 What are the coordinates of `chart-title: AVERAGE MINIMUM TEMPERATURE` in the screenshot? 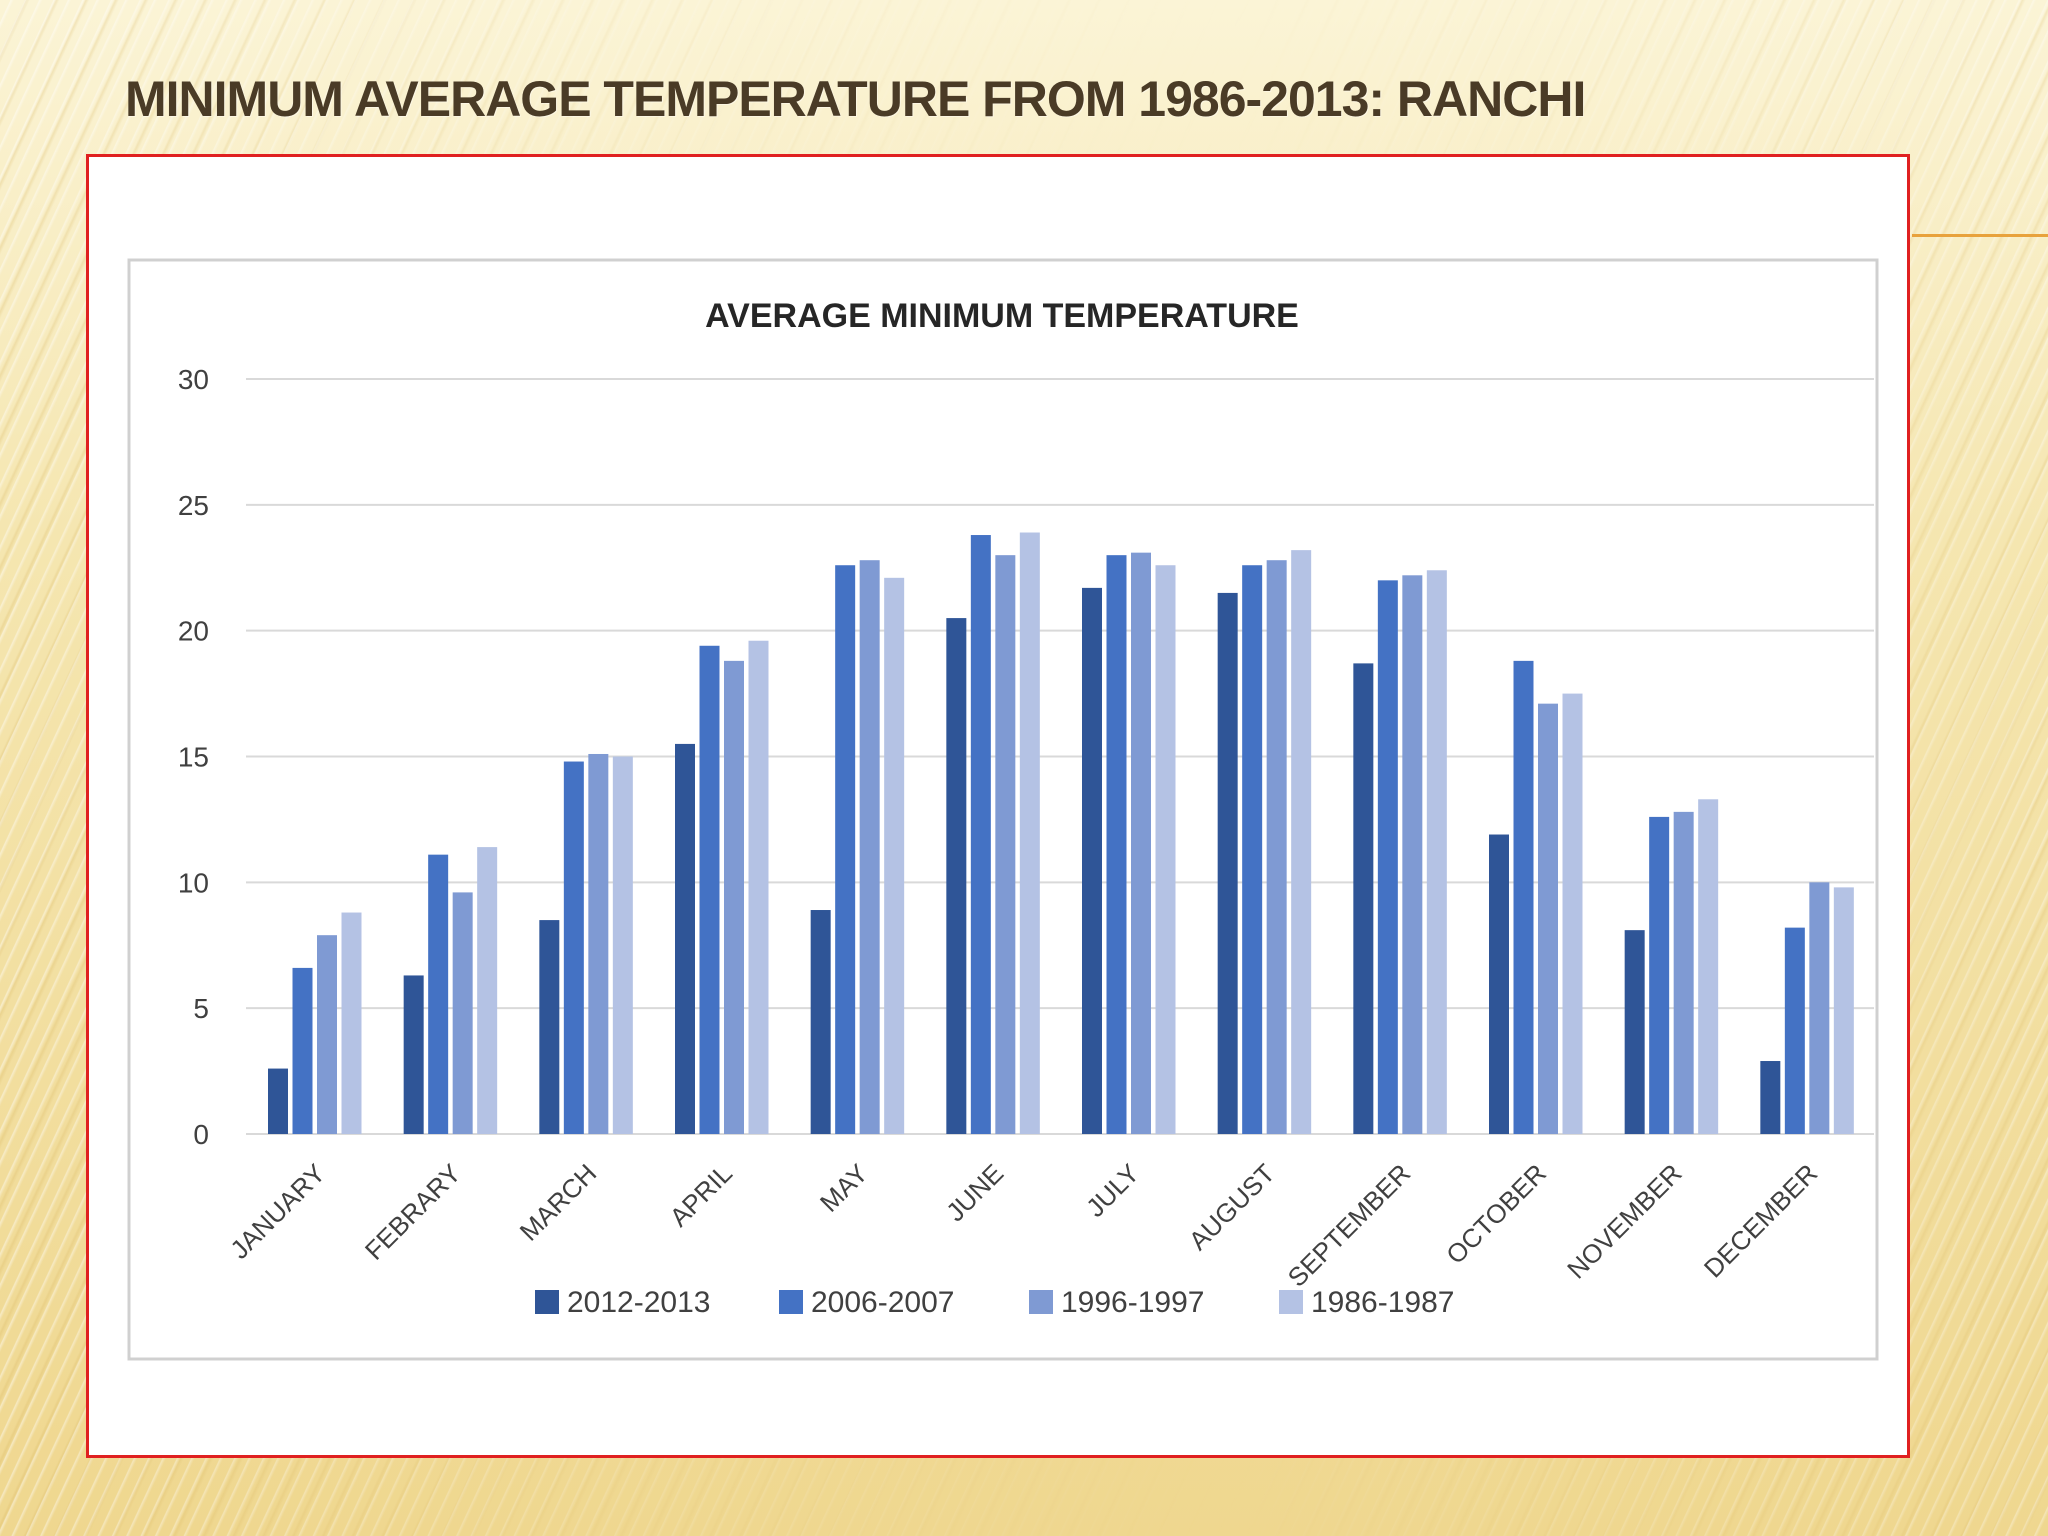 It's located at (1002, 316).